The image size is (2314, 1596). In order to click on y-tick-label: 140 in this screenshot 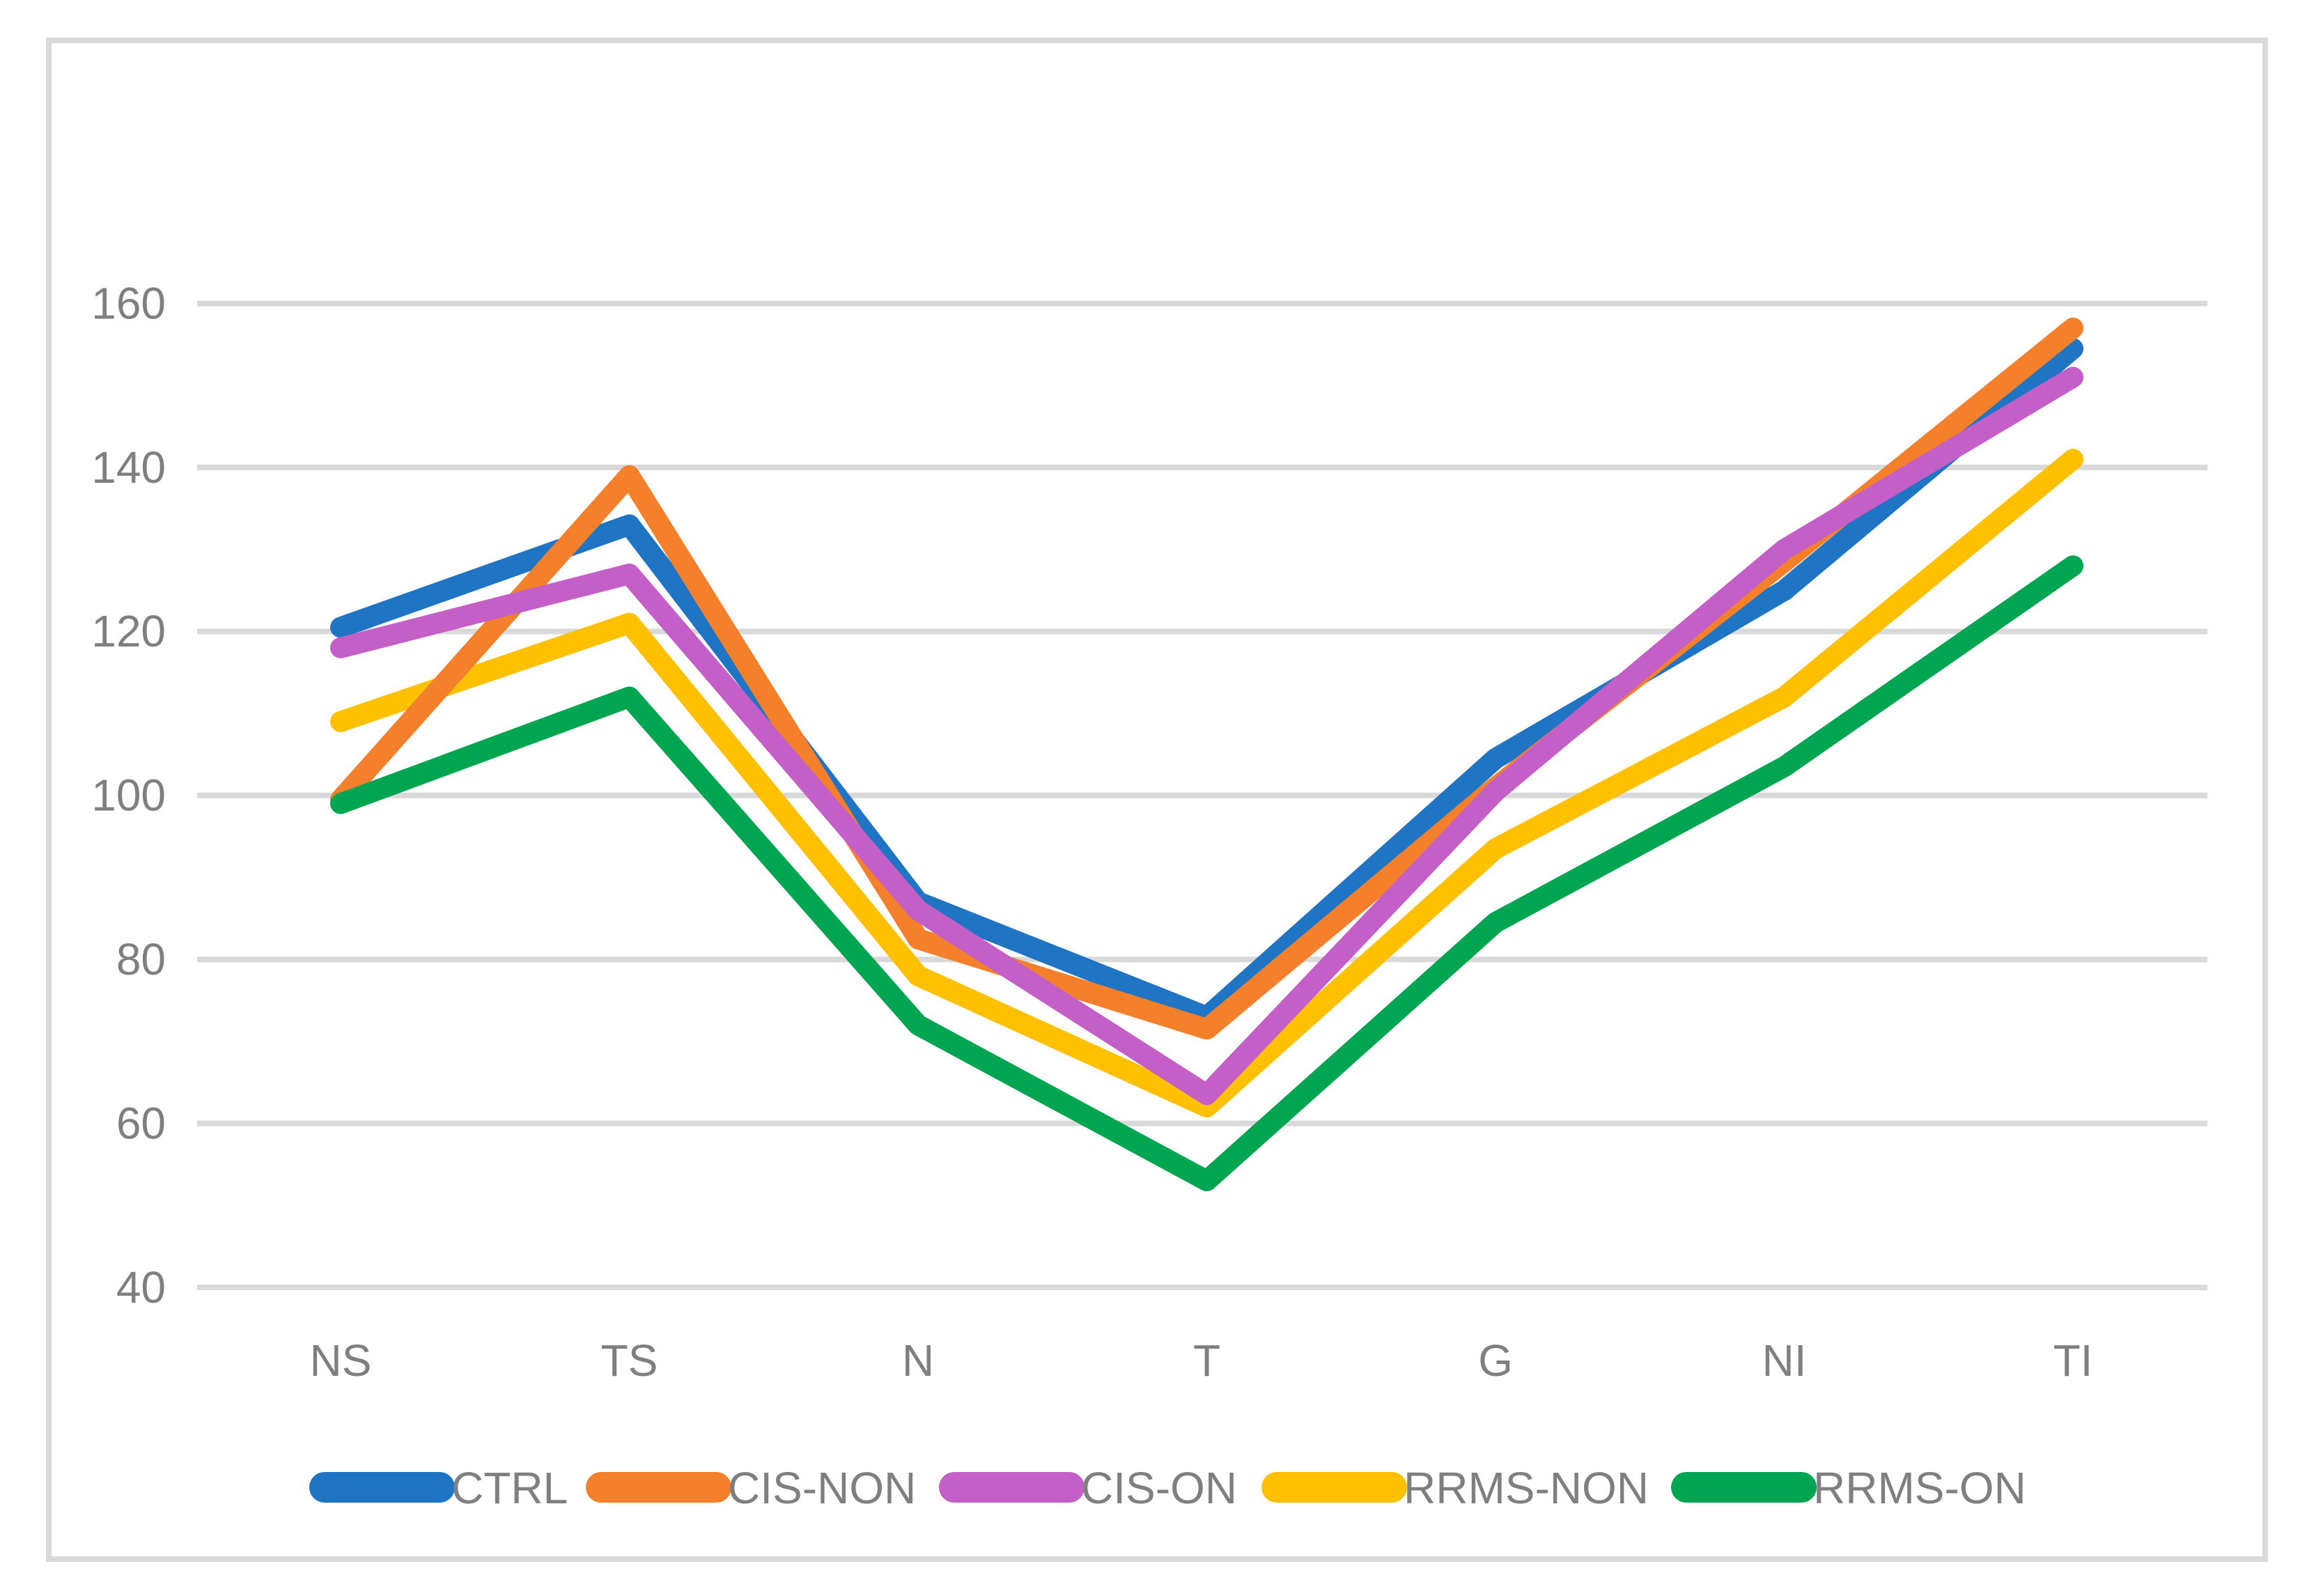, I will do `click(128, 468)`.